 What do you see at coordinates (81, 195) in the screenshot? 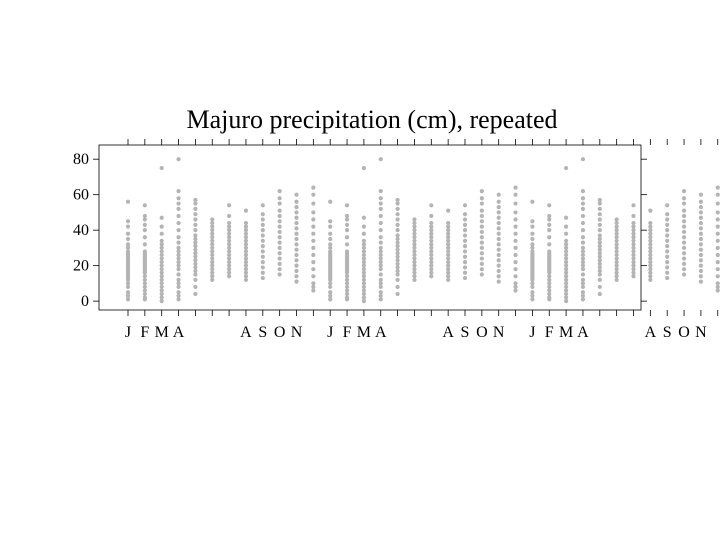
I see `y-tick-label: 60` at bounding box center [81, 195].